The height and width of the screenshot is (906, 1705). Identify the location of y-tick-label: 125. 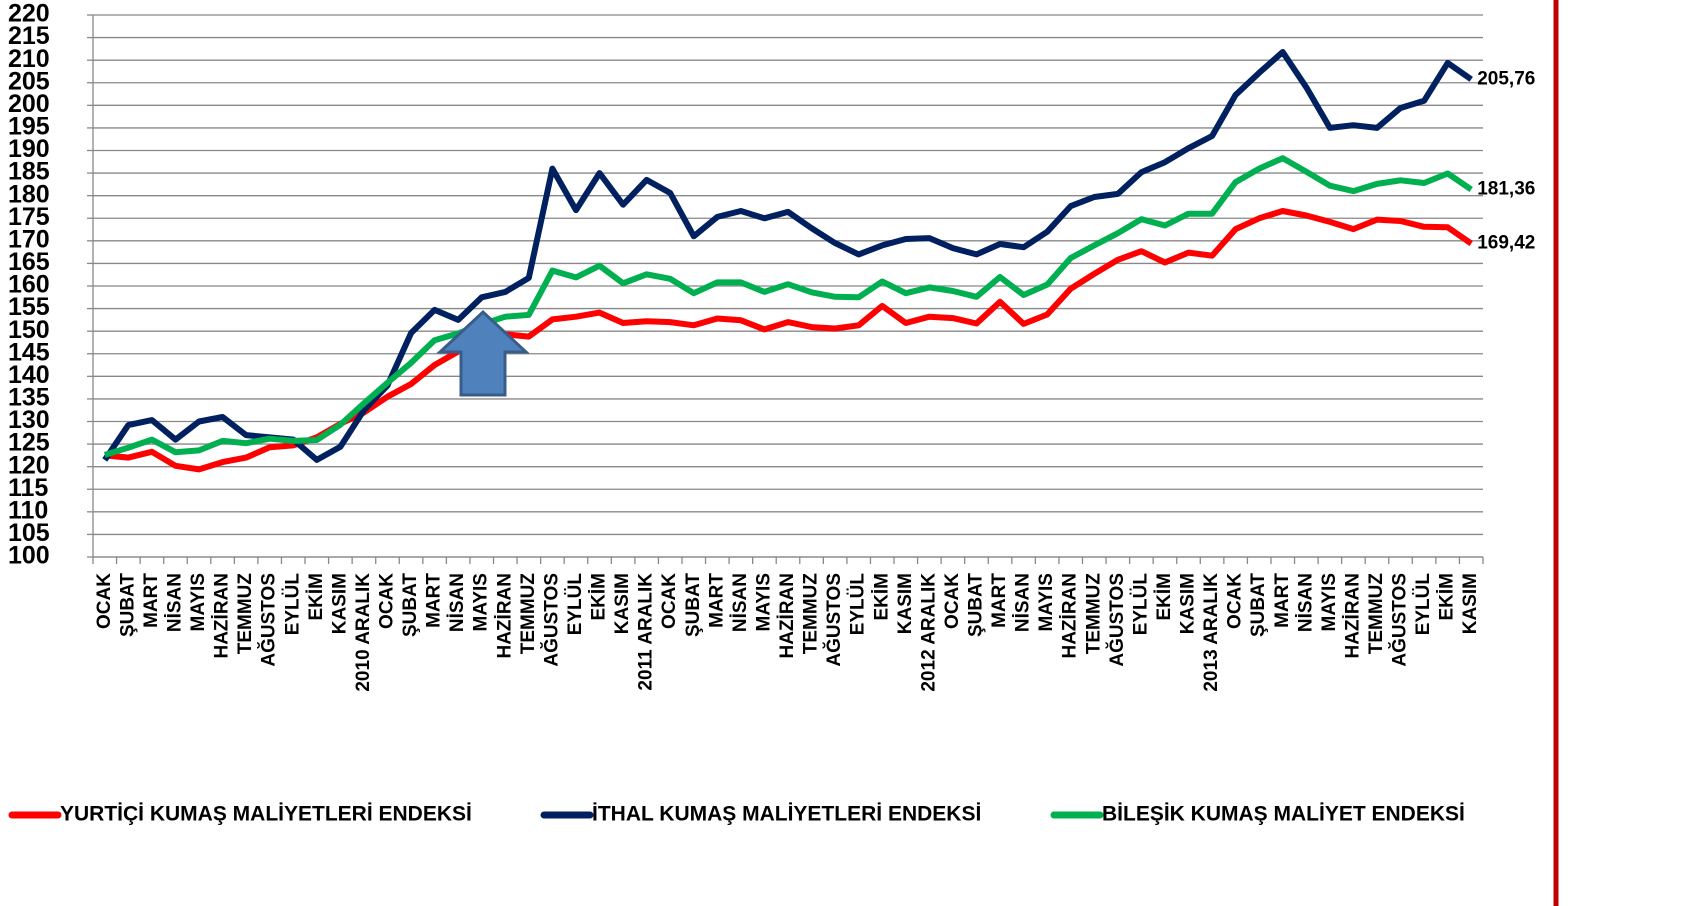
(29, 443).